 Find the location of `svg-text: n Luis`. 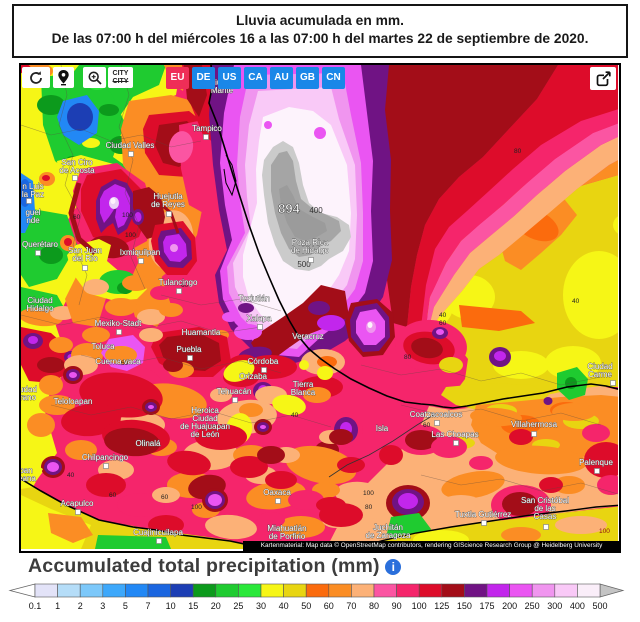

svg-text: n Luis is located at coordinates (32, 186).